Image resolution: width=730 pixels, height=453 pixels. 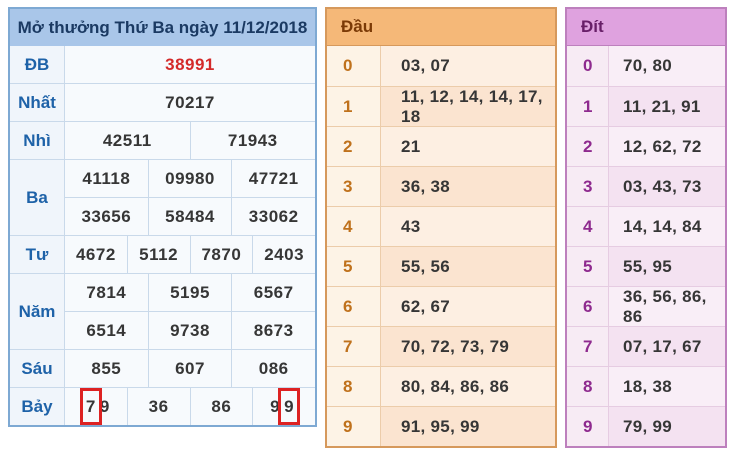 I want to click on summary-row: 9 91, 95, 99, so click(x=441, y=426).